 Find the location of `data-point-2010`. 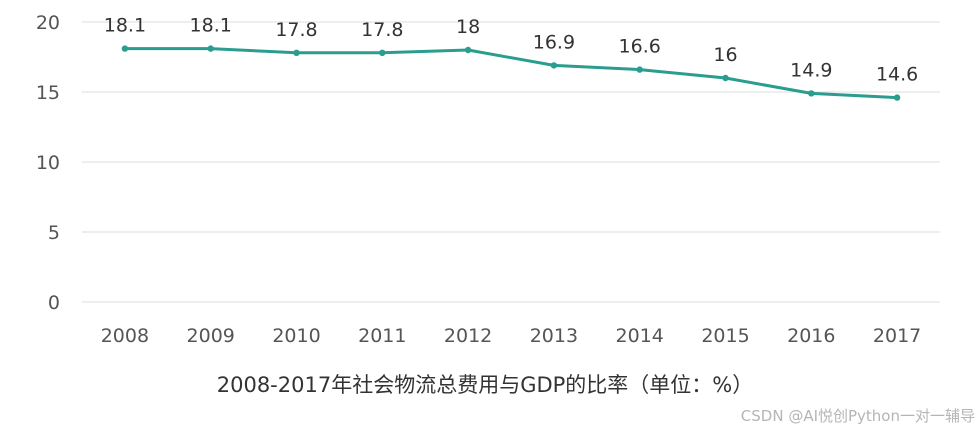

data-point-2010 is located at coordinates (296, 52).